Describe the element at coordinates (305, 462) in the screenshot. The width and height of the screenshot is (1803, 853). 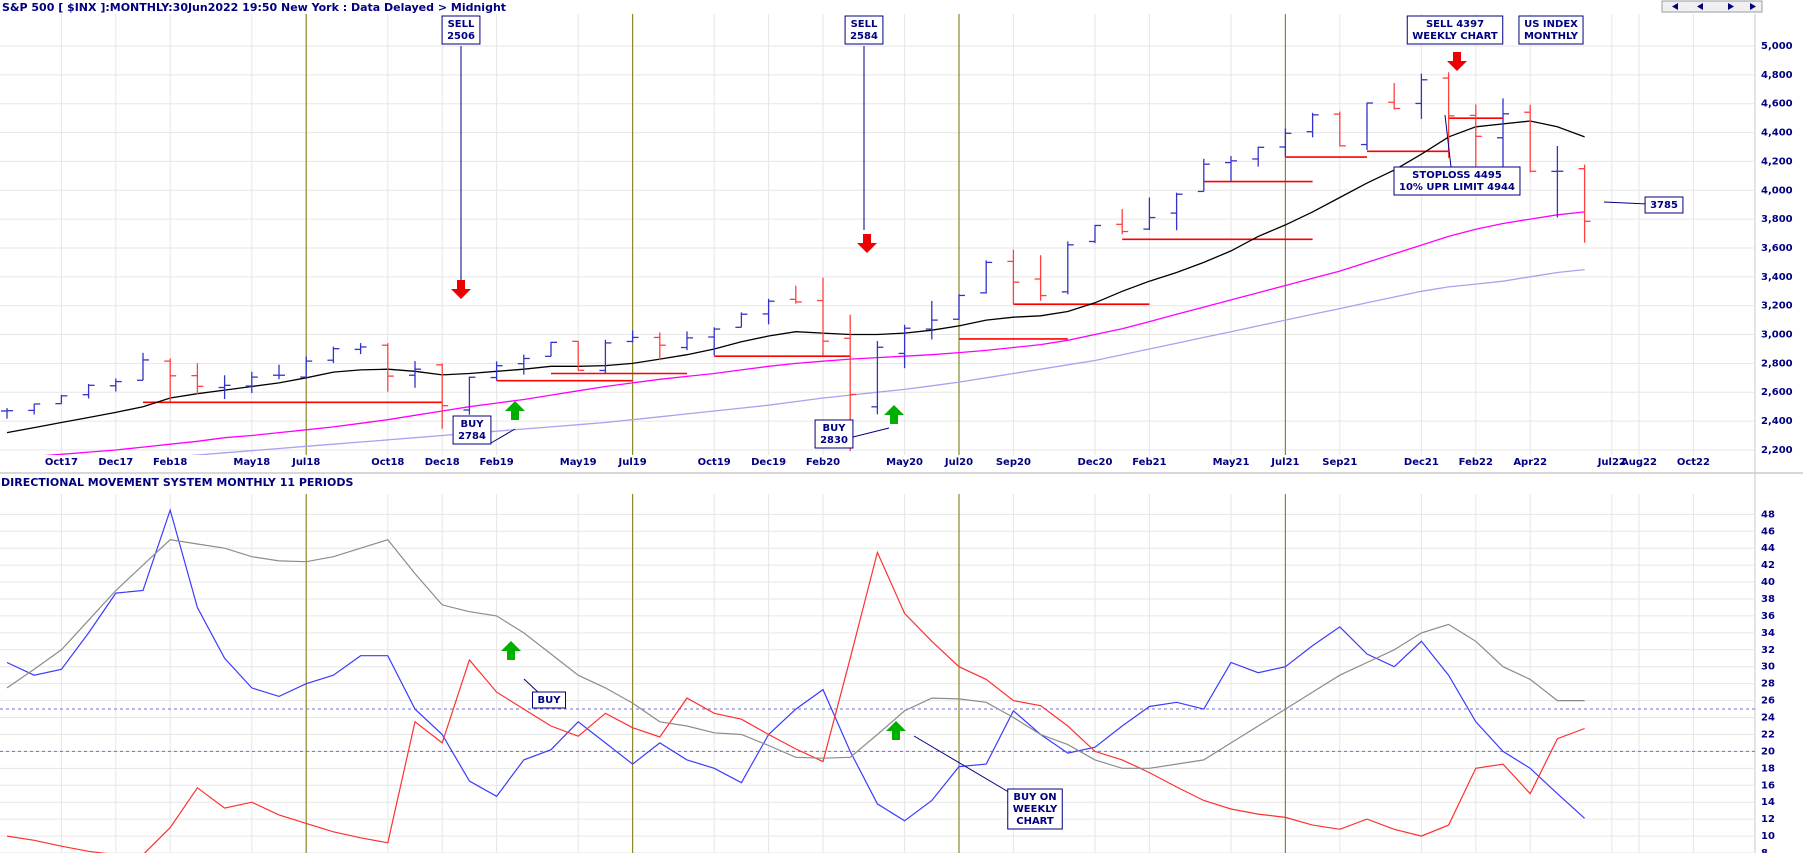
I see `x-tick-label: Jul18` at that location.